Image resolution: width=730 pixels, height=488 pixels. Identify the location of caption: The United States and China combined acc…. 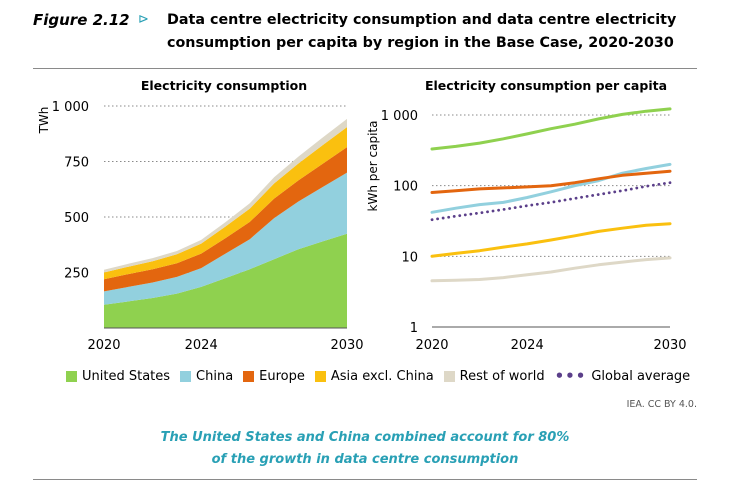
(365, 449).